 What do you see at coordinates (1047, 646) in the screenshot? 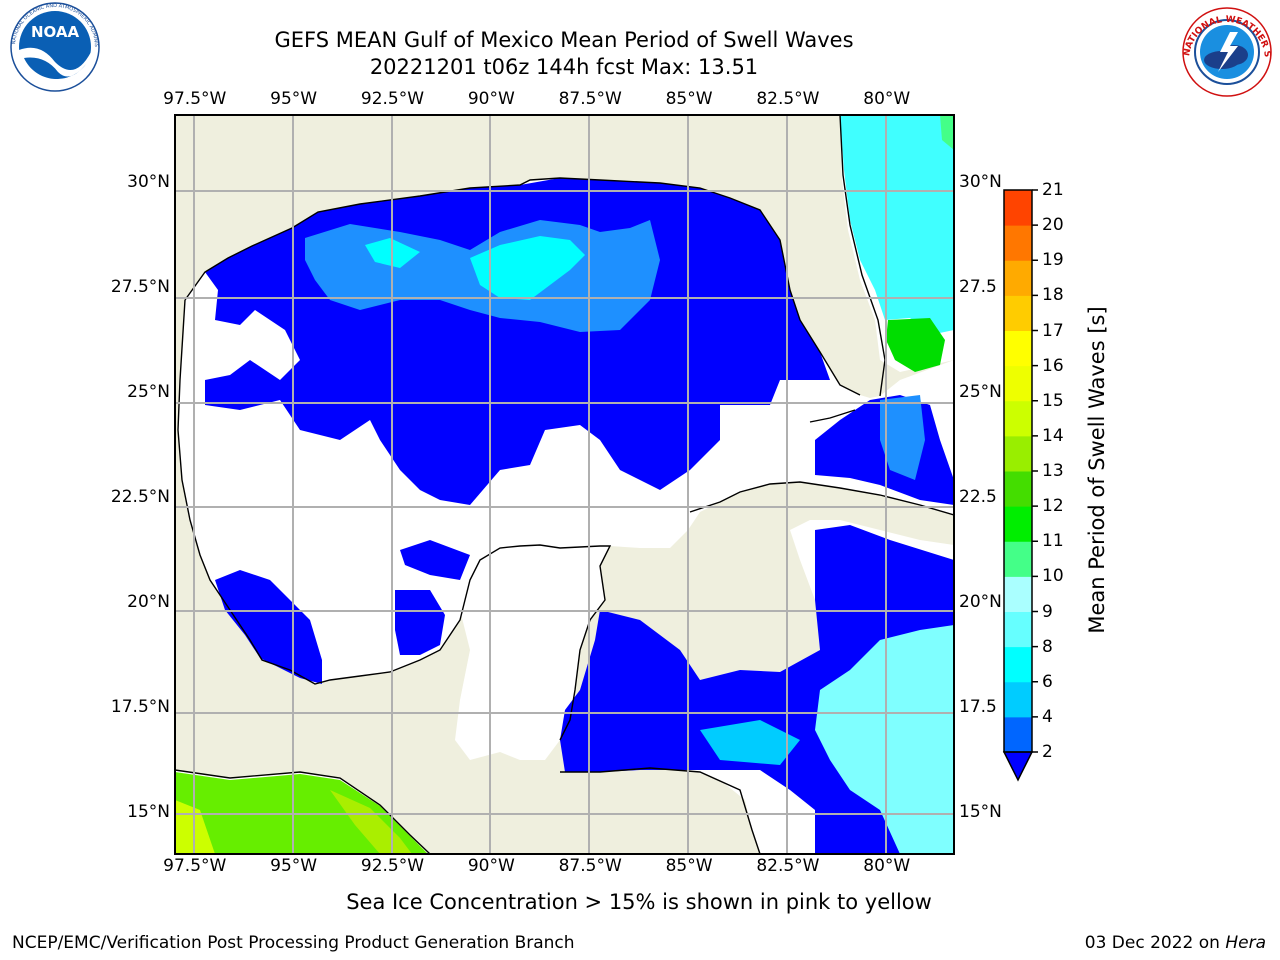
I see `colorbar-tick-label: 8` at bounding box center [1047, 646].